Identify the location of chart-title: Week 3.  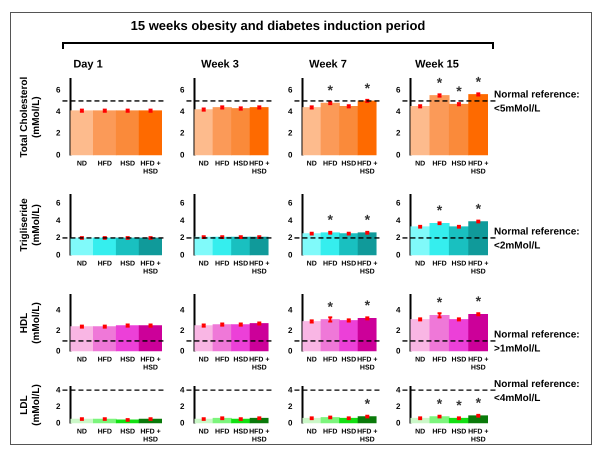
(220, 64).